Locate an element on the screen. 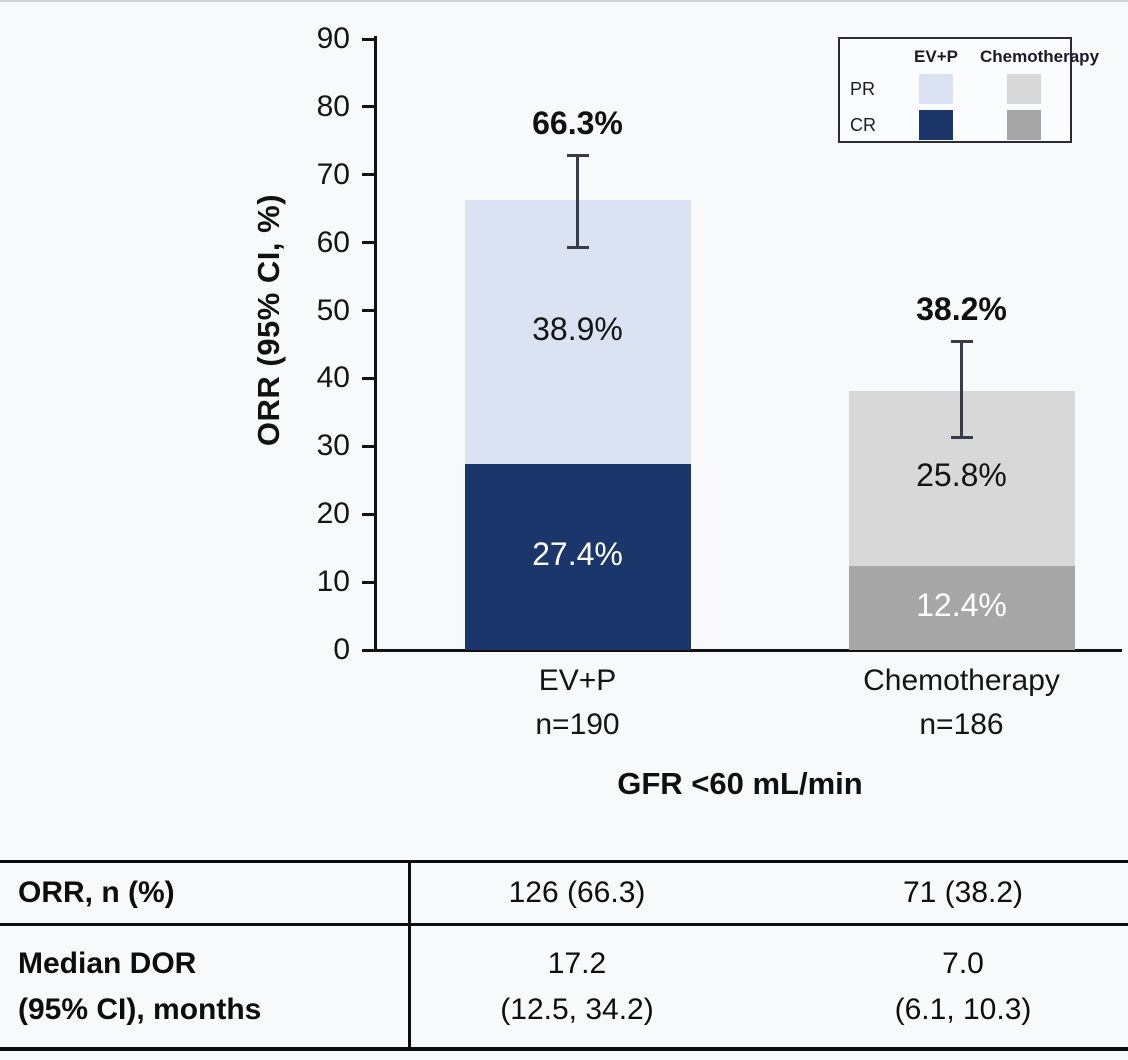 This screenshot has width=1128, height=1060. table-row-orr-value-chemotherapy: 71 (38.2) is located at coordinates (963, 892).